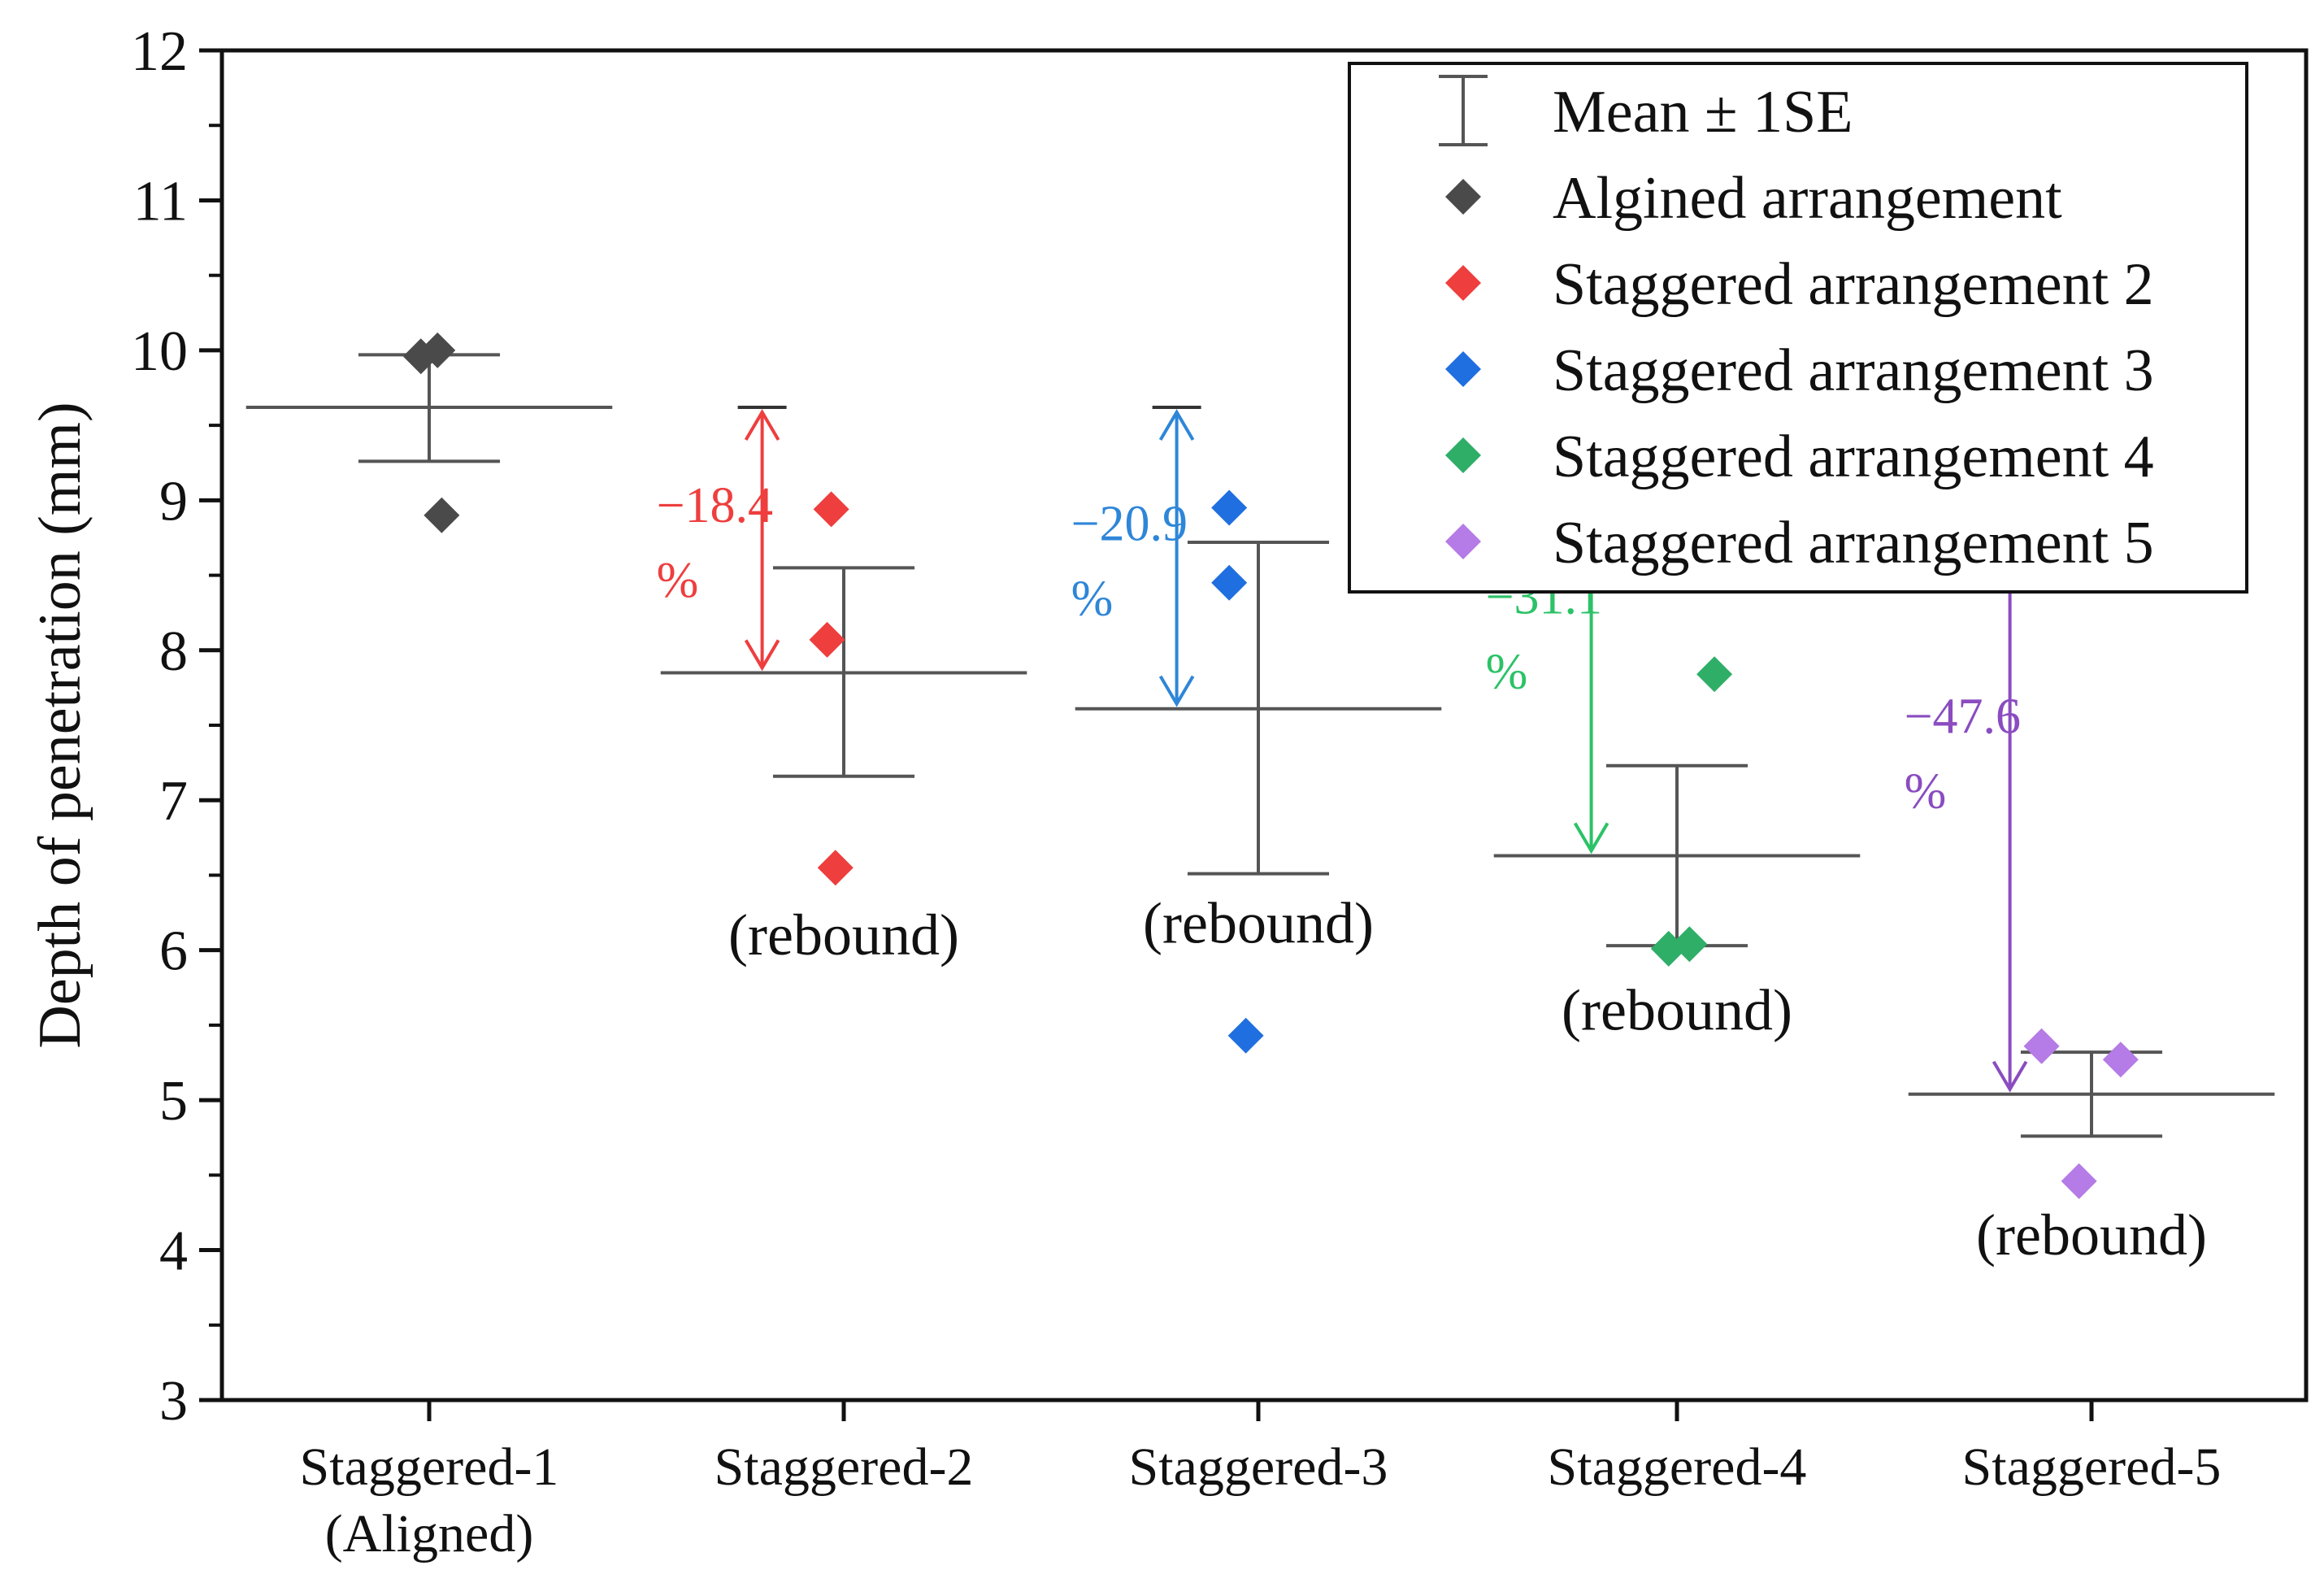 Image resolution: width=2324 pixels, height=1583 pixels. What do you see at coordinates (429, 1467) in the screenshot?
I see `x-tick-label-1: Staggered-1` at bounding box center [429, 1467].